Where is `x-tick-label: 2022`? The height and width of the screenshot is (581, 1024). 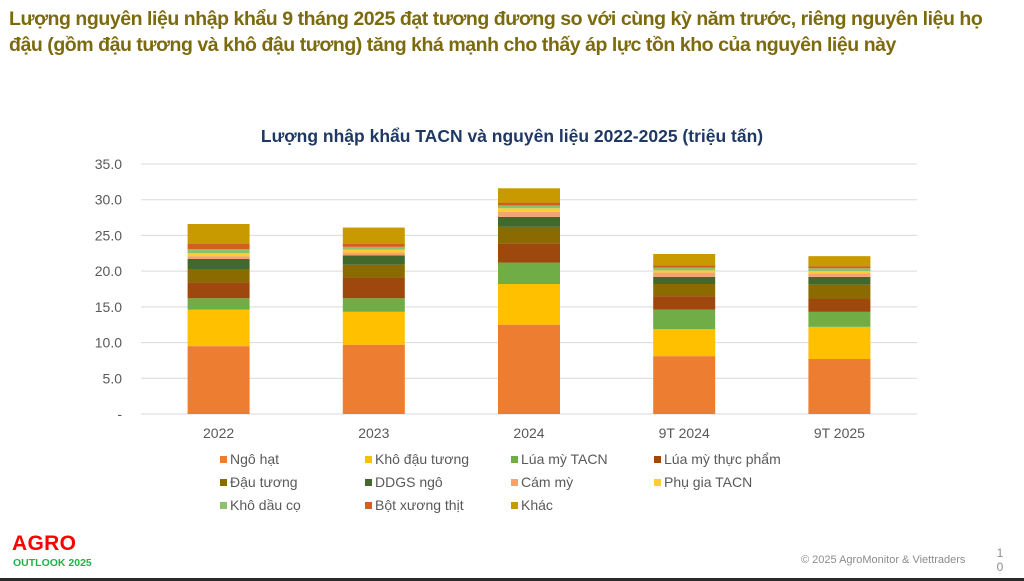
x-tick-label: 2022 is located at coordinates (218, 433).